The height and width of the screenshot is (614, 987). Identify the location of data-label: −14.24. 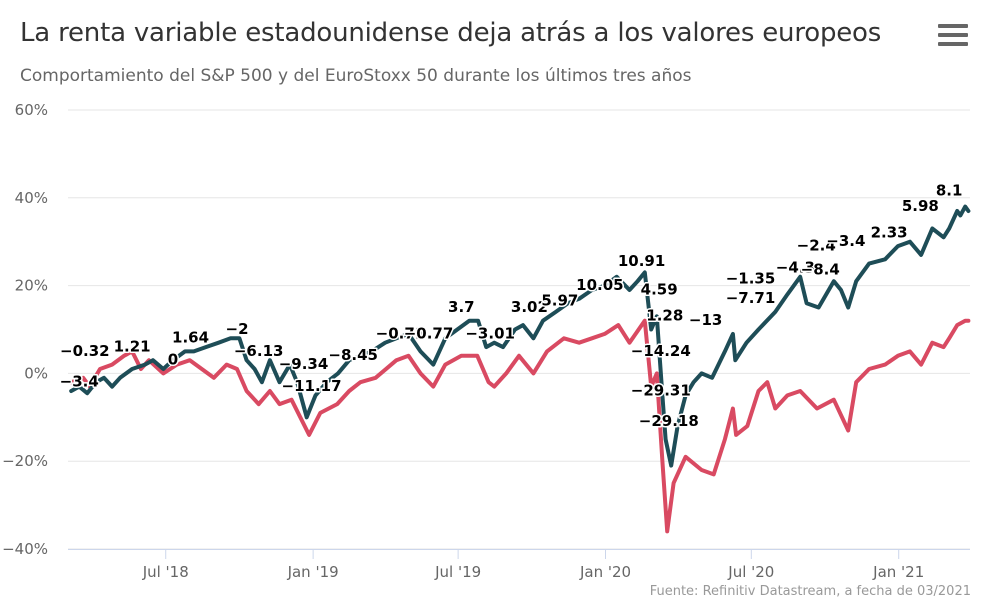
(661, 351).